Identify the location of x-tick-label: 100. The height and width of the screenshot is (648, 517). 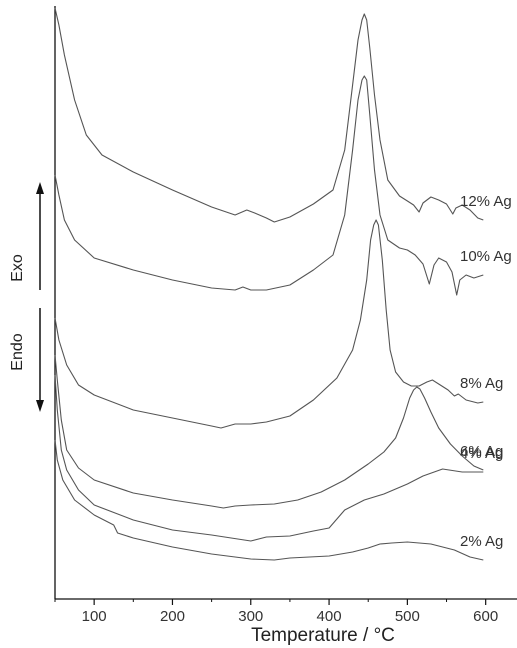
(94, 616).